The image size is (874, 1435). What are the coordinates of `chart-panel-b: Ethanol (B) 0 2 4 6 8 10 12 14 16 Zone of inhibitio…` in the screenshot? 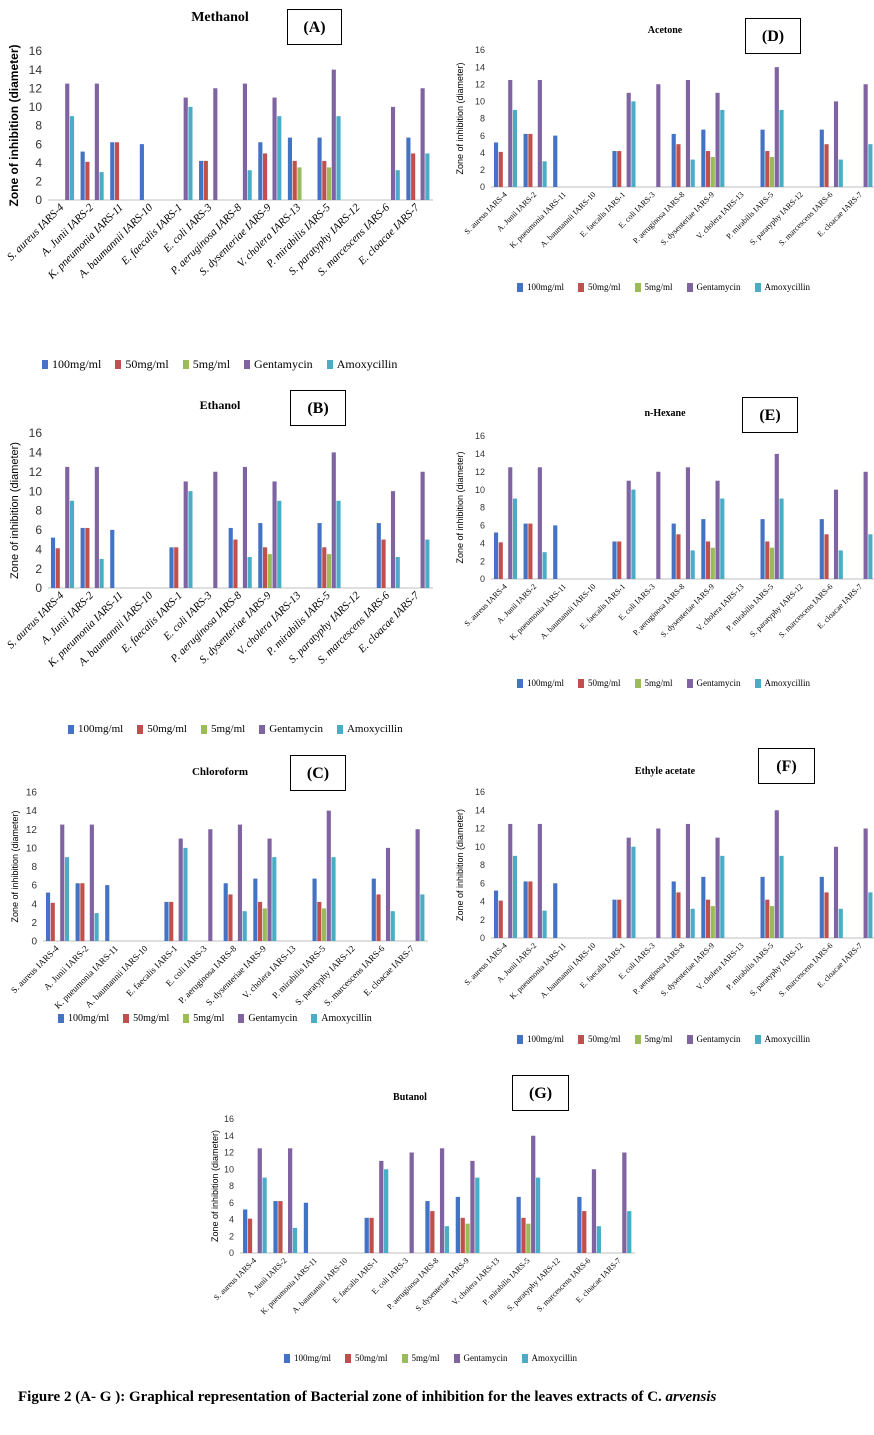 It's located at (220, 562).